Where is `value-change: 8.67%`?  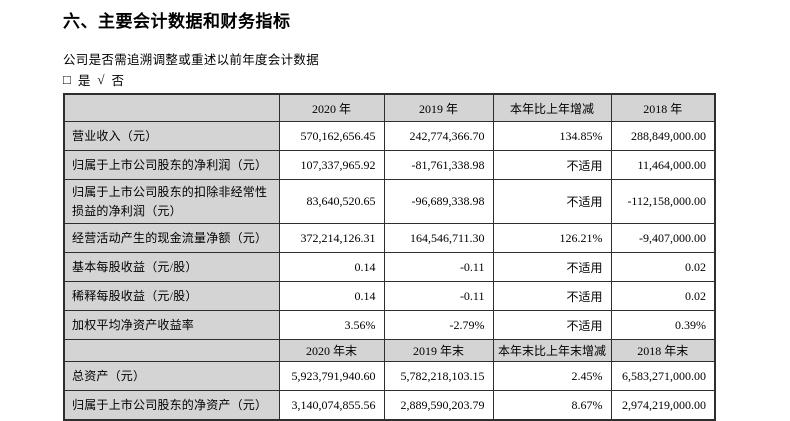
value-change: 8.67% is located at coordinates (552, 405).